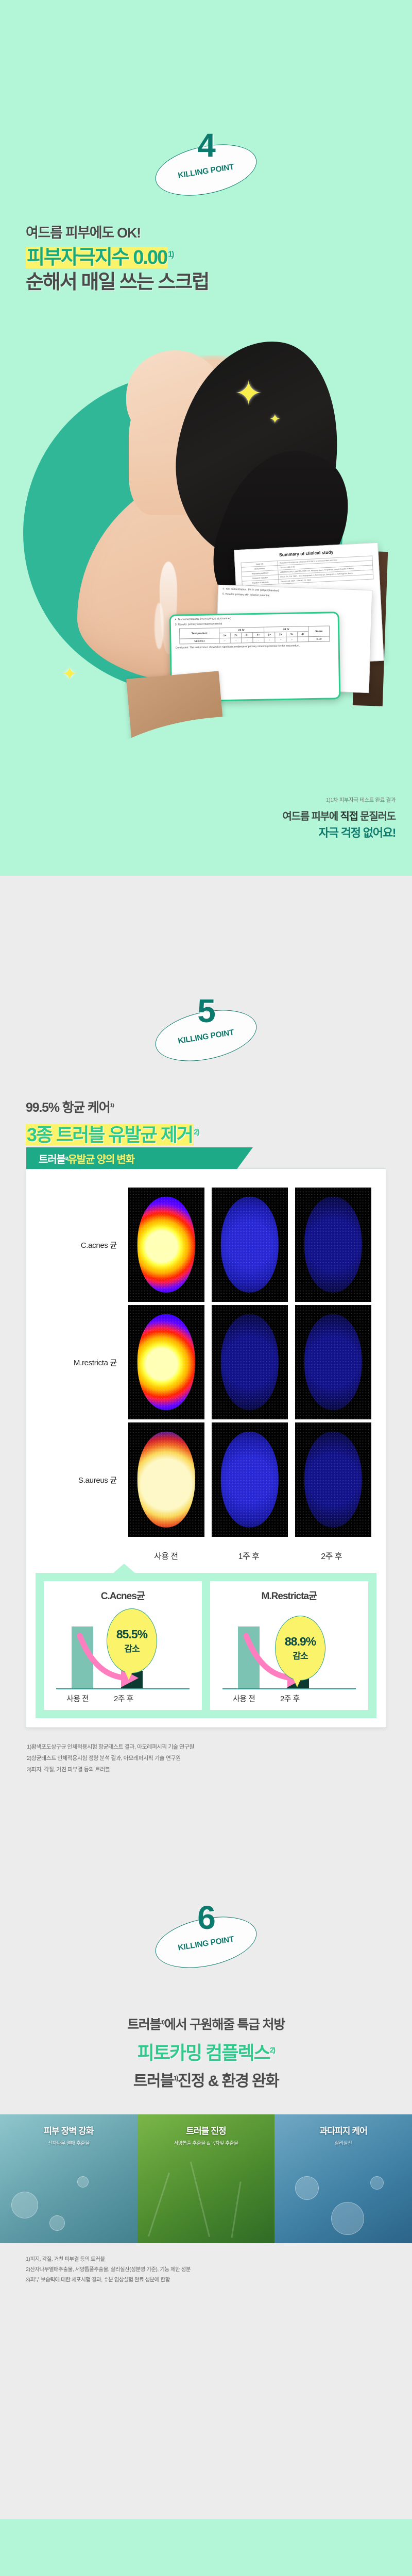 The image size is (412, 2576). I want to click on section4-headline-block: 여드름 피부에도 OK! 피부자극지수 0.00 1) 순해서 매일 쓰는 스크럽, so click(206, 258).